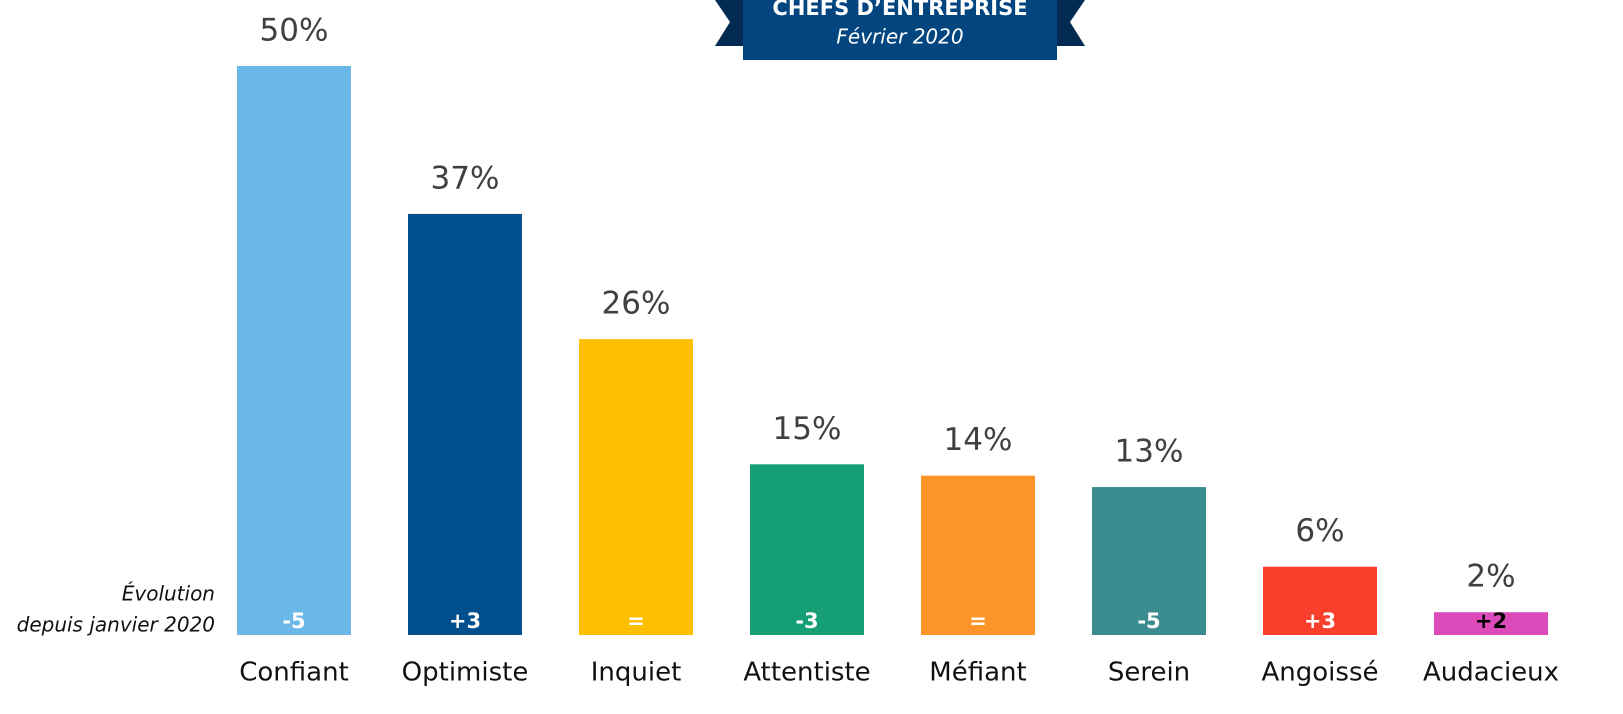  What do you see at coordinates (978, 440) in the screenshot?
I see `value-label: 14%` at bounding box center [978, 440].